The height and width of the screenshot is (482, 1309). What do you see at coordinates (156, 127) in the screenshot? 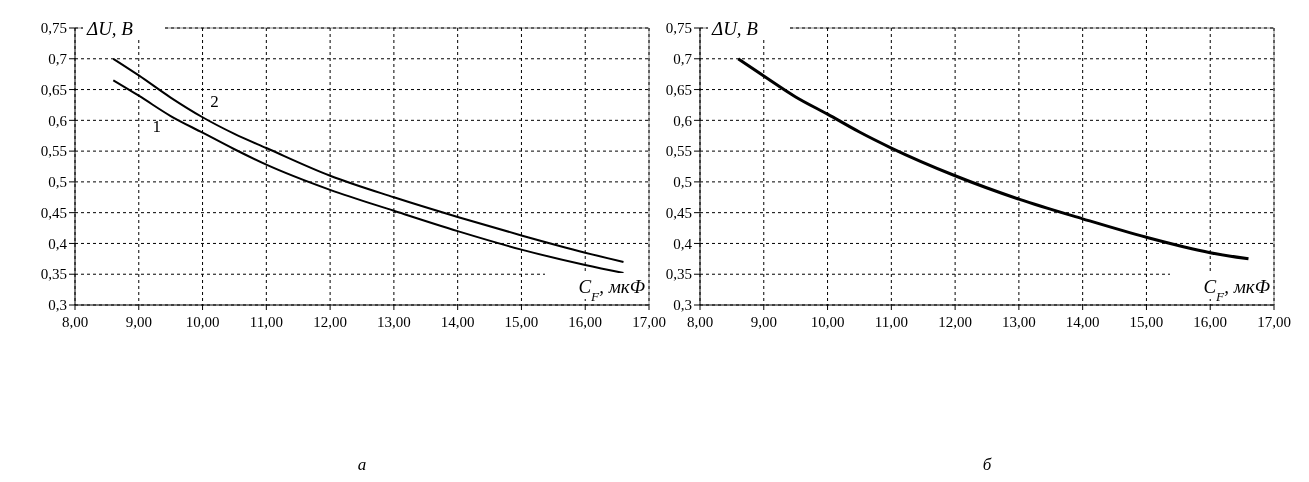
I see `series-label: 1` at bounding box center [156, 127].